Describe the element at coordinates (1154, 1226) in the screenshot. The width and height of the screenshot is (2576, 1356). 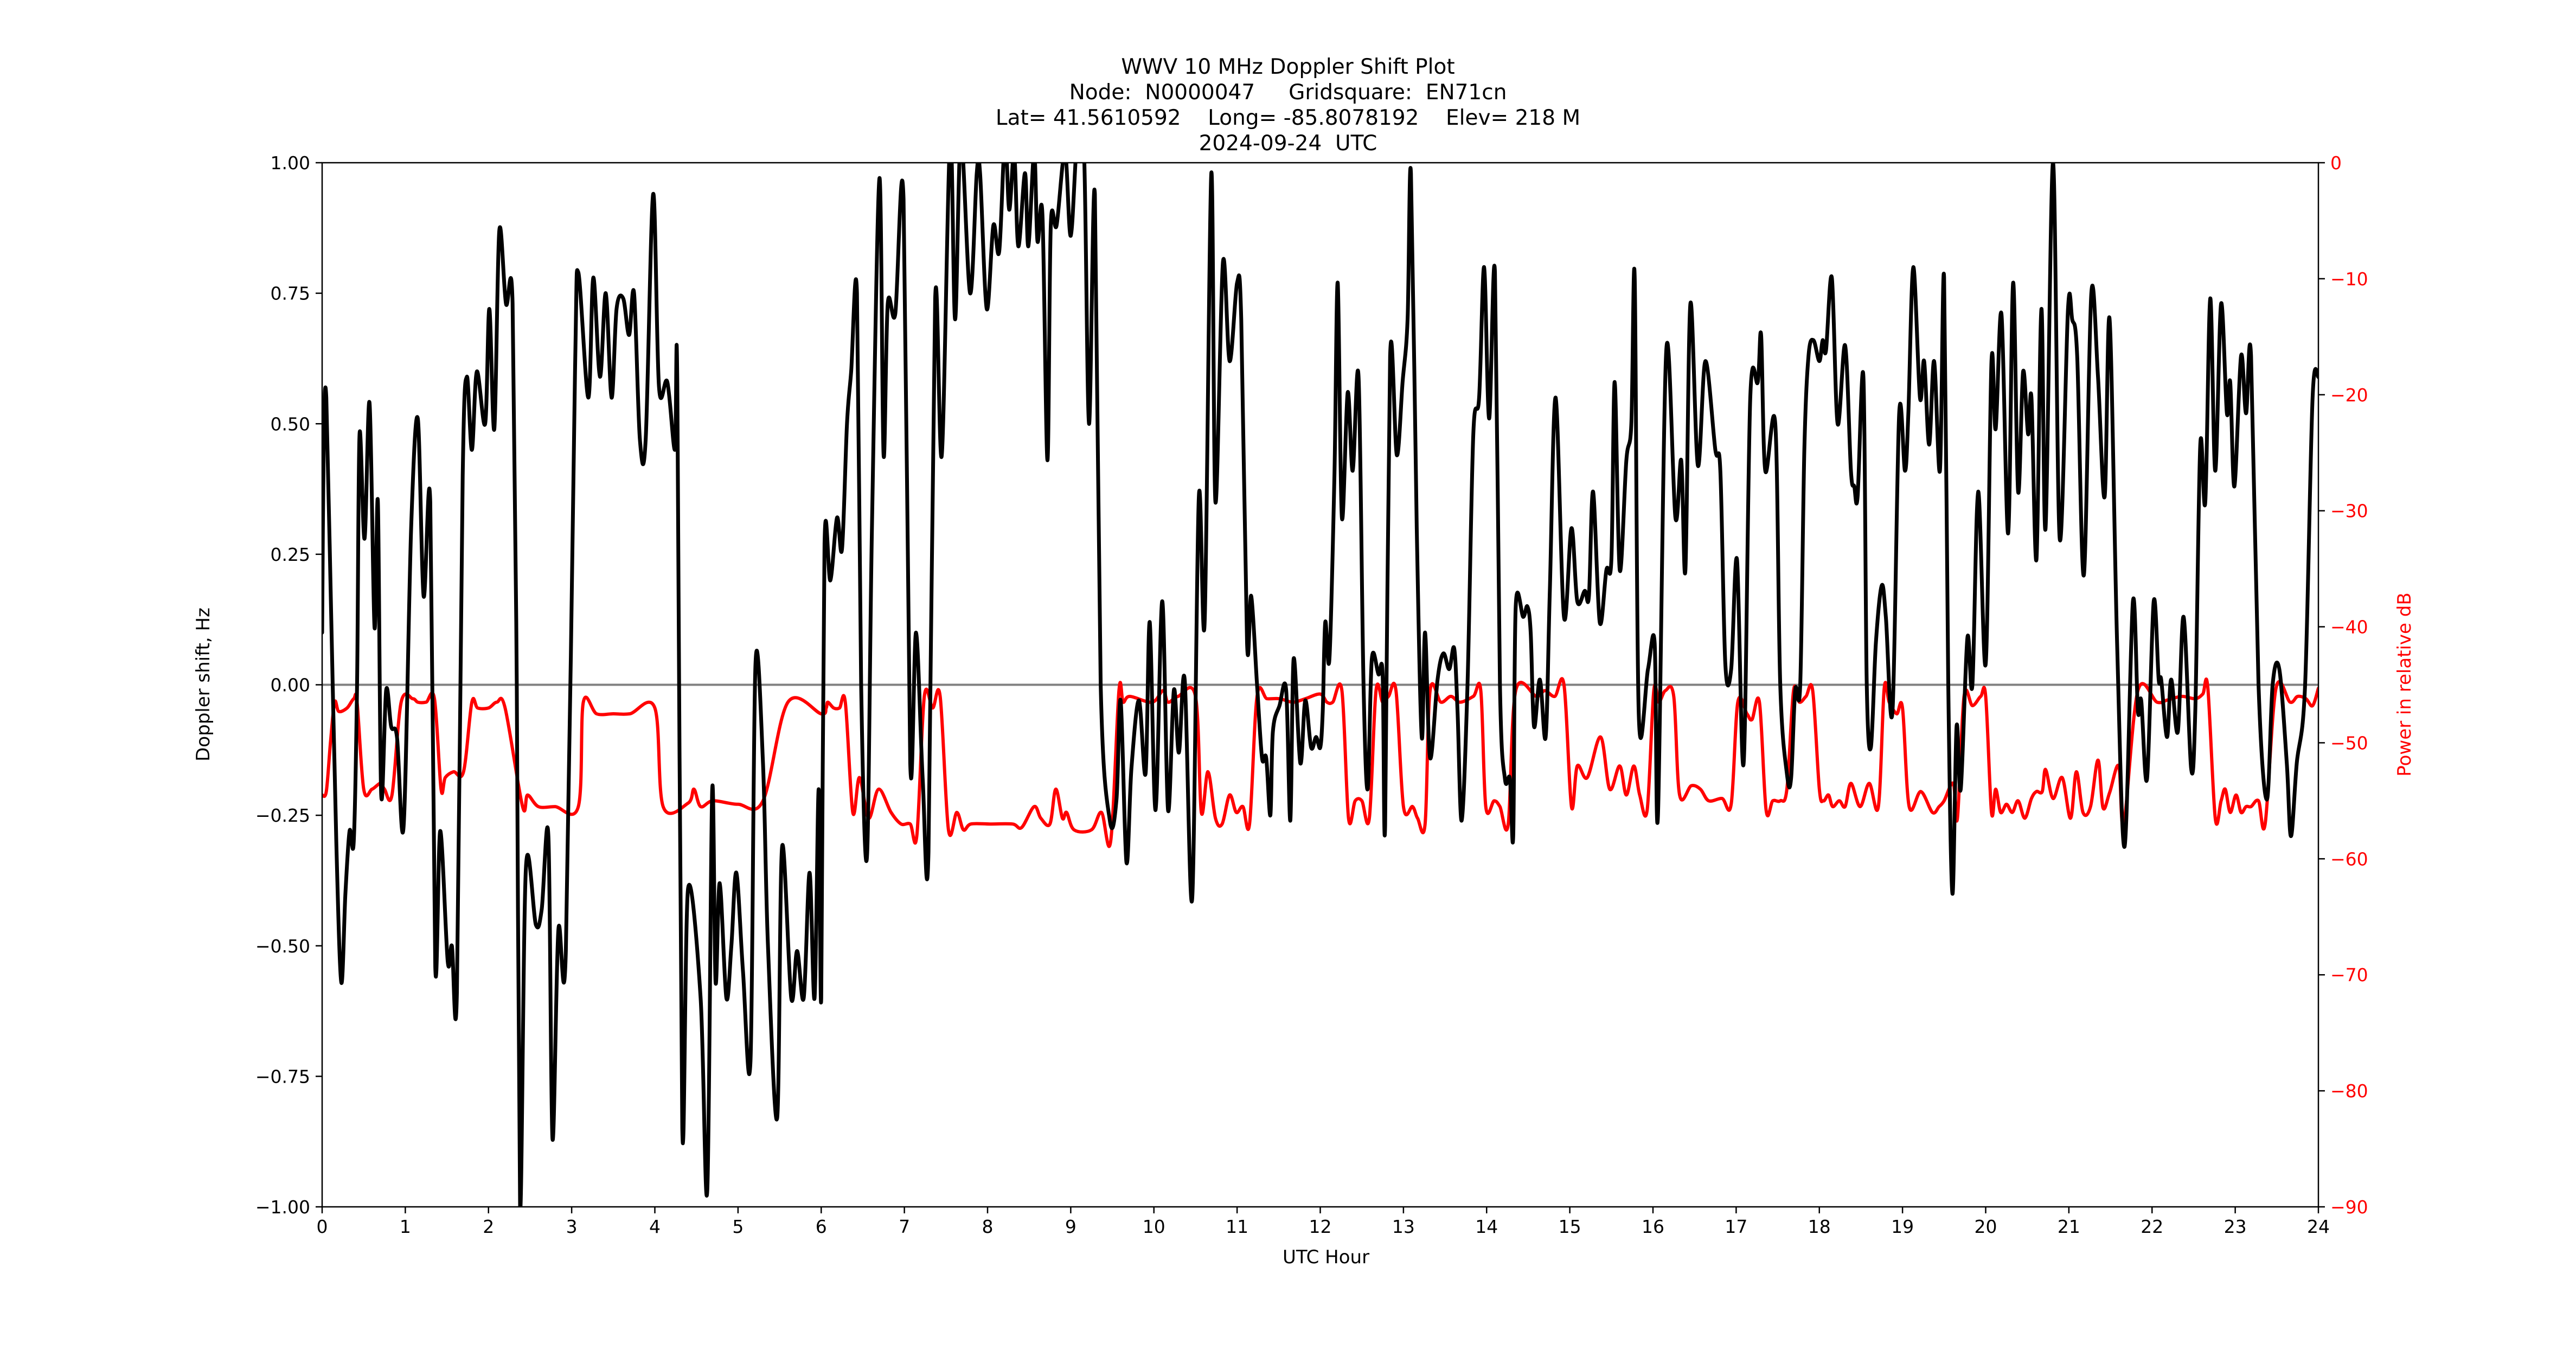
I see `x-tick-label: 10` at that location.